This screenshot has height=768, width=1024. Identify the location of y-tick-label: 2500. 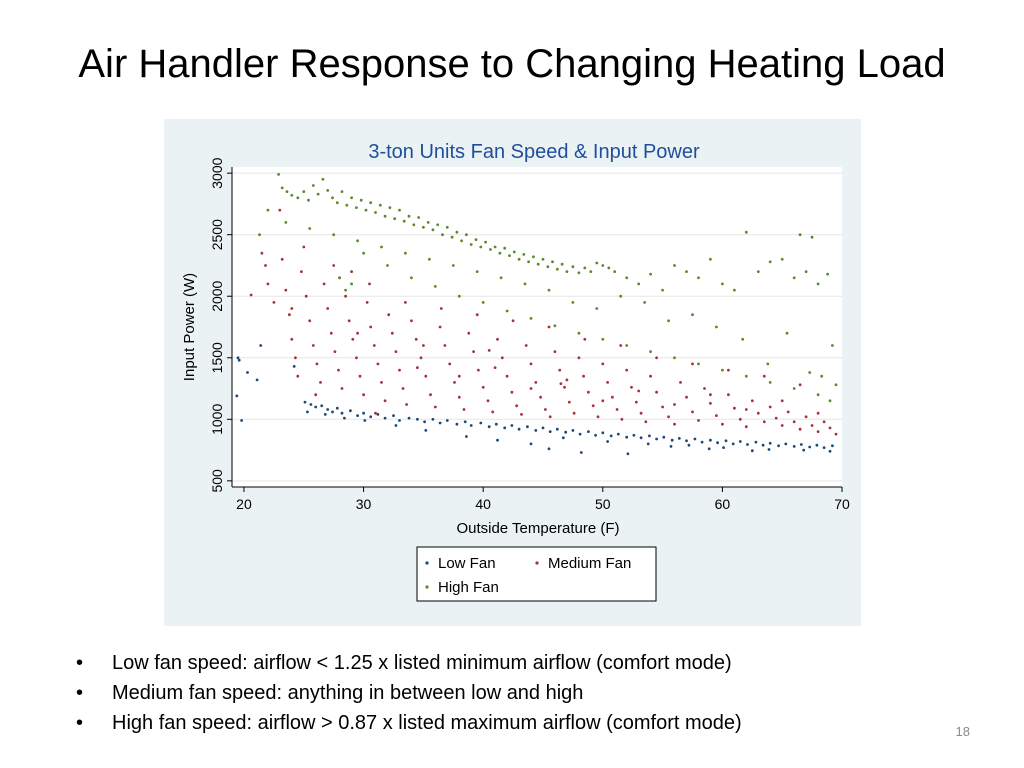
(217, 234).